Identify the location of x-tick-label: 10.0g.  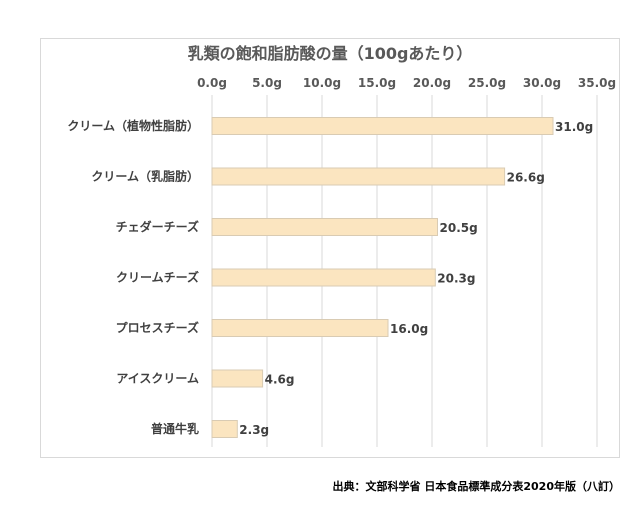
(322, 83).